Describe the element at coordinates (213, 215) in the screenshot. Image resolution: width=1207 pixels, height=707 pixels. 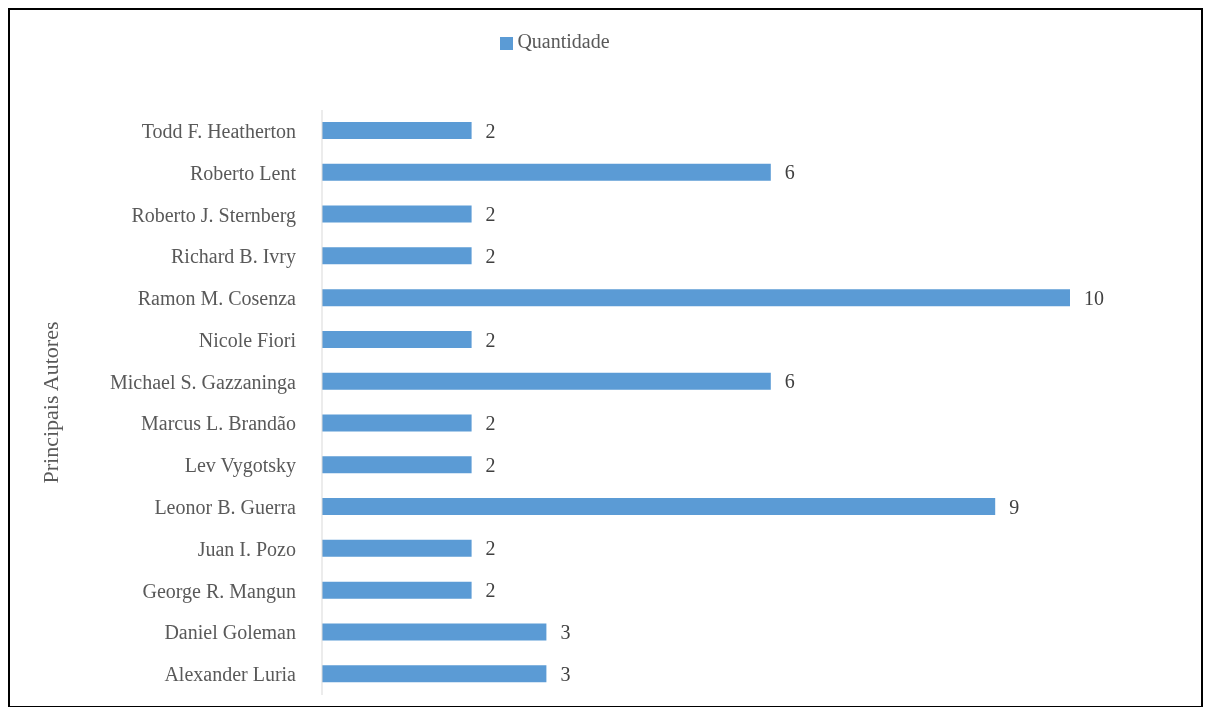
I see `y-tick-label: Roberto J. Sternberg` at that location.